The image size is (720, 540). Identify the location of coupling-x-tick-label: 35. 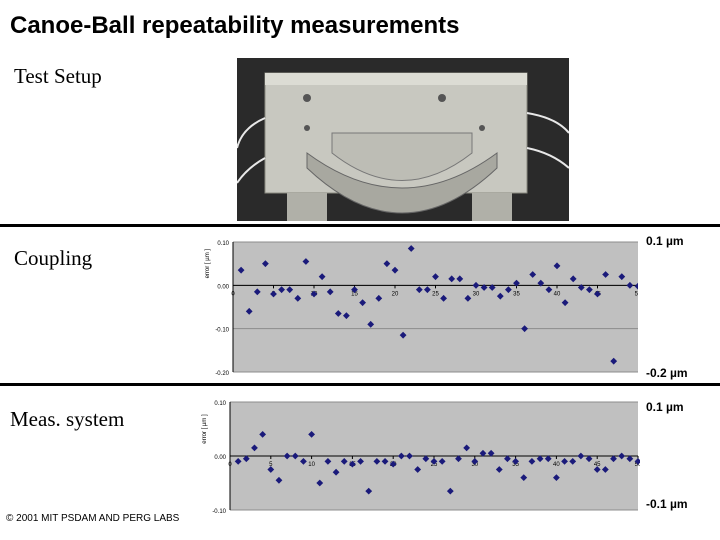
(516, 294).